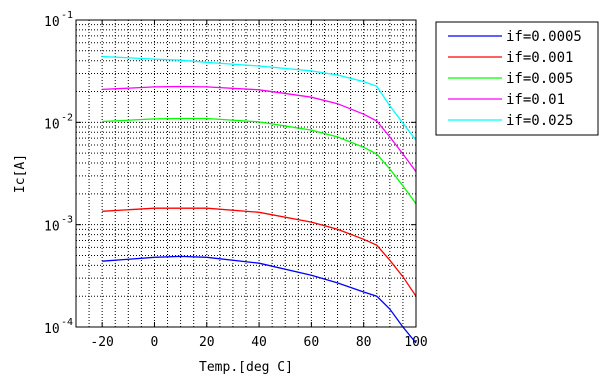 This screenshot has height=378, width=608. What do you see at coordinates (67, 322) in the screenshot?
I see `y-tick-label-exponent: -4` at bounding box center [67, 322].